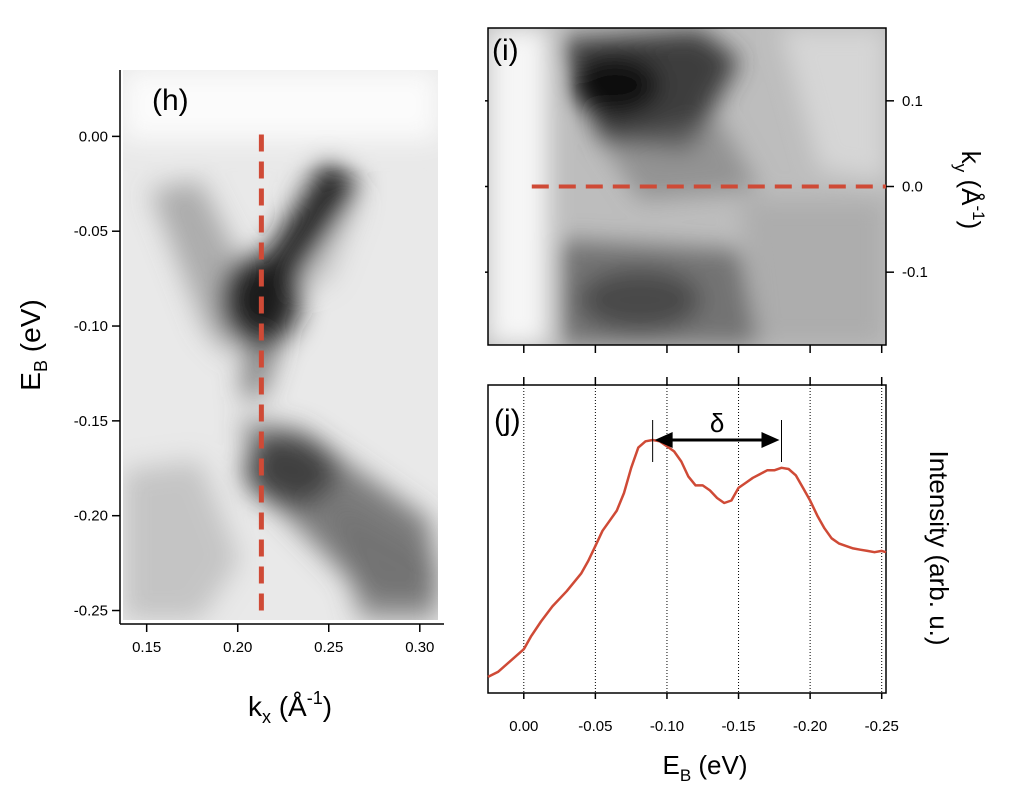 This screenshot has width=1017, height=792. What do you see at coordinates (290, 707) in the screenshot?
I see `panel-h-xlabel: kx (Å-1)` at bounding box center [290, 707].